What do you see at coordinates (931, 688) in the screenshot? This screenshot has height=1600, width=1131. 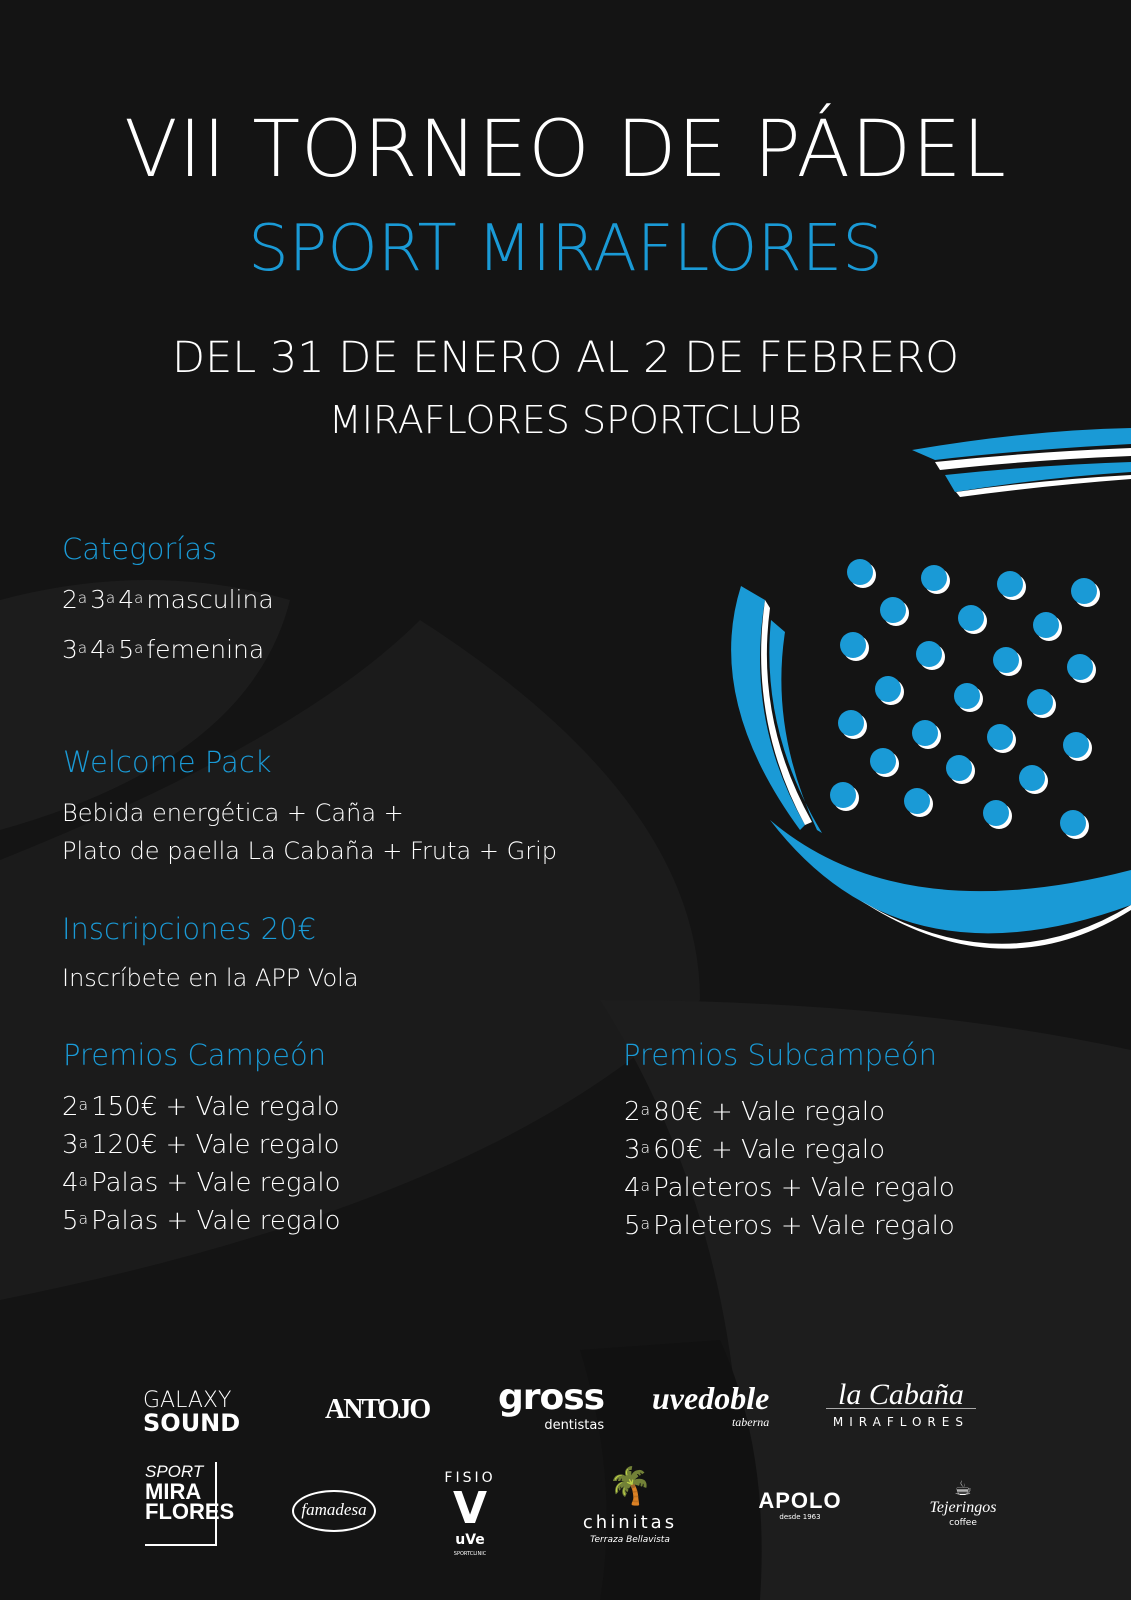 I see `padel-racket-graphic` at bounding box center [931, 688].